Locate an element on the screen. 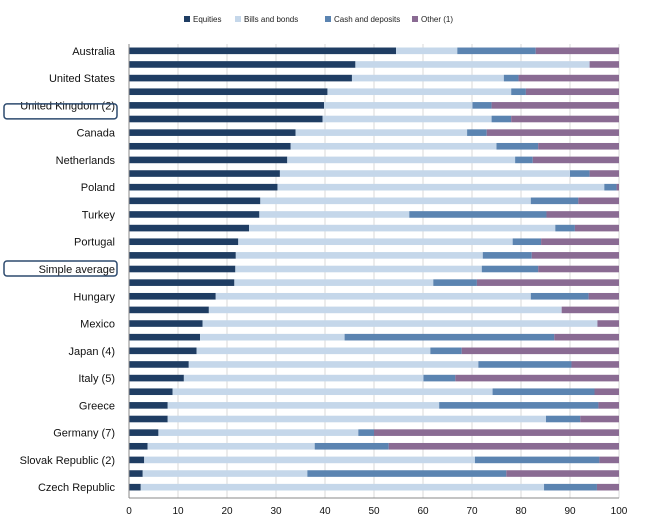 The height and width of the screenshot is (526, 647). category-label-16: Simple average is located at coordinates (77, 270).